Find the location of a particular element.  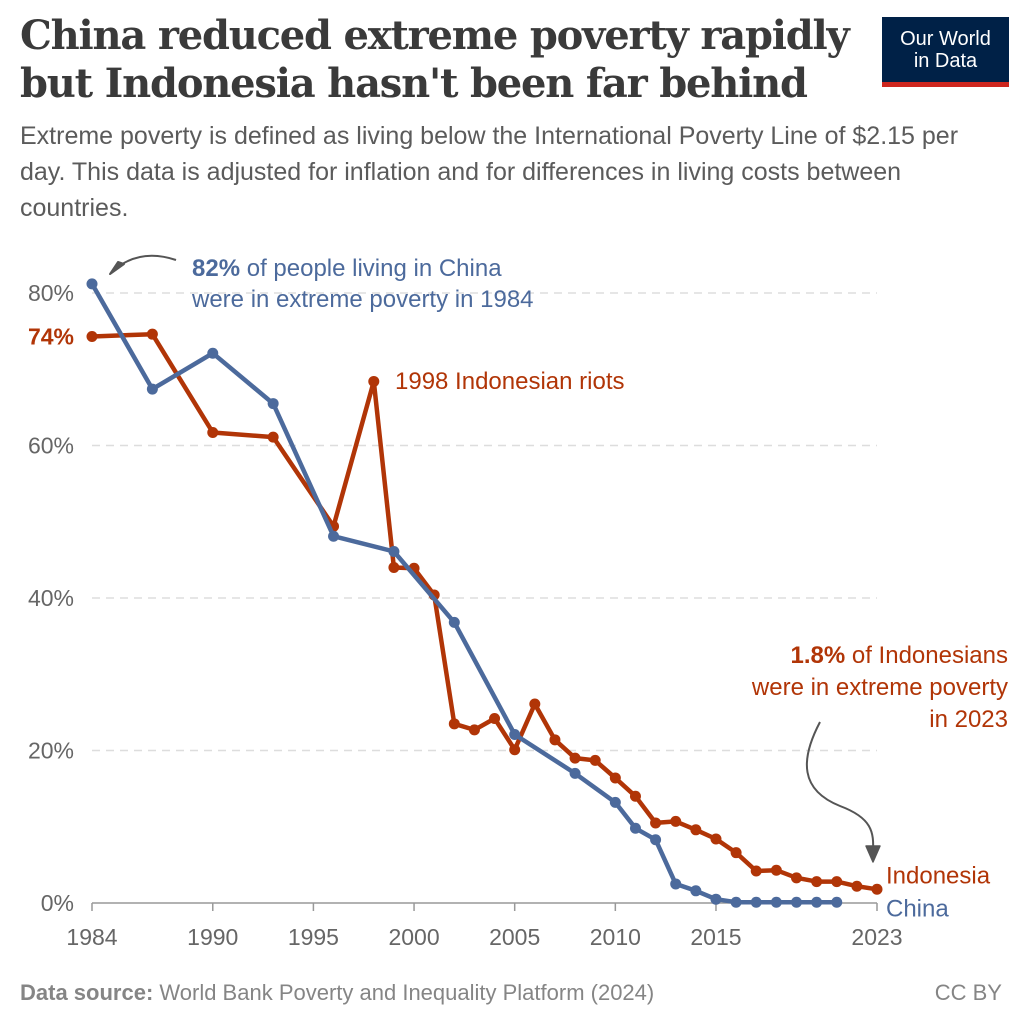

x-tick-label: 1990 is located at coordinates (212, 937).